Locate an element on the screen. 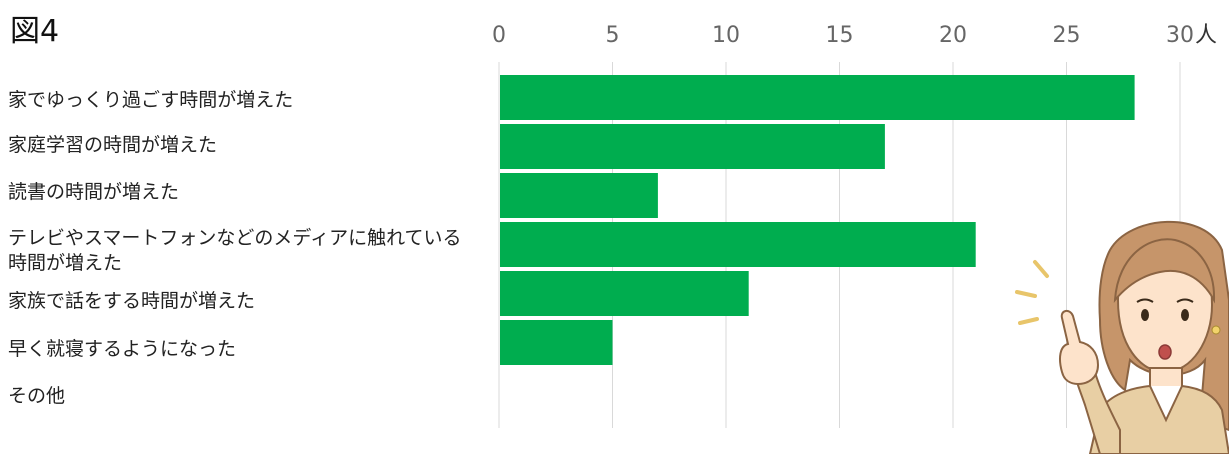  chart-title: 図4 is located at coordinates (35, 31).